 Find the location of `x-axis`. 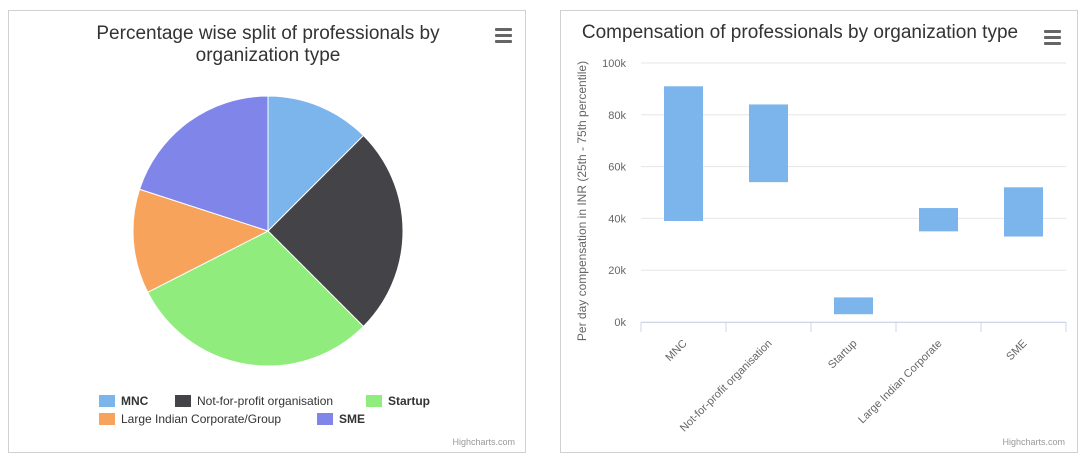

x-axis is located at coordinates (853, 327).